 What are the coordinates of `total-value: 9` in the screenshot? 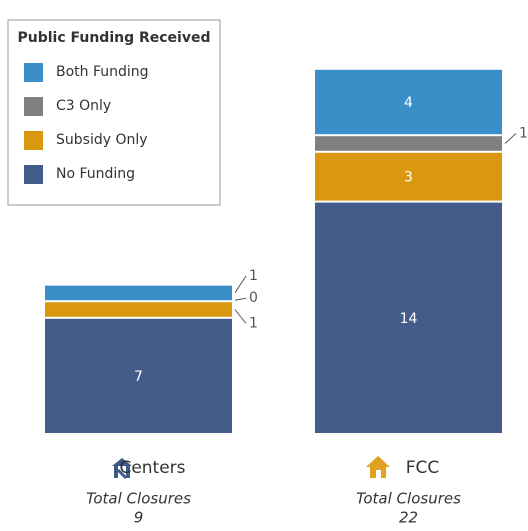 It's located at (139, 518).